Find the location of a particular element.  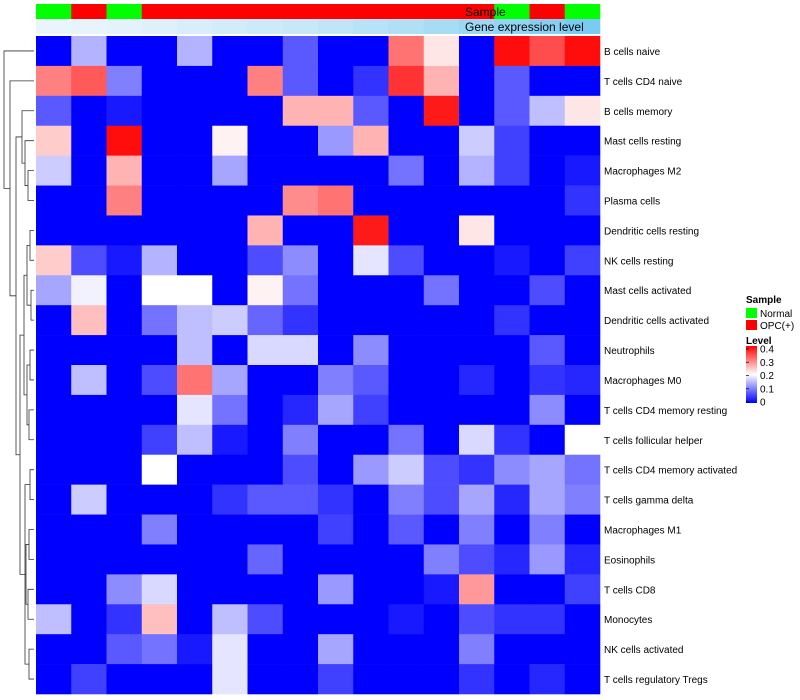

row-label: T cells regulatory Tregs is located at coordinates (656, 680).